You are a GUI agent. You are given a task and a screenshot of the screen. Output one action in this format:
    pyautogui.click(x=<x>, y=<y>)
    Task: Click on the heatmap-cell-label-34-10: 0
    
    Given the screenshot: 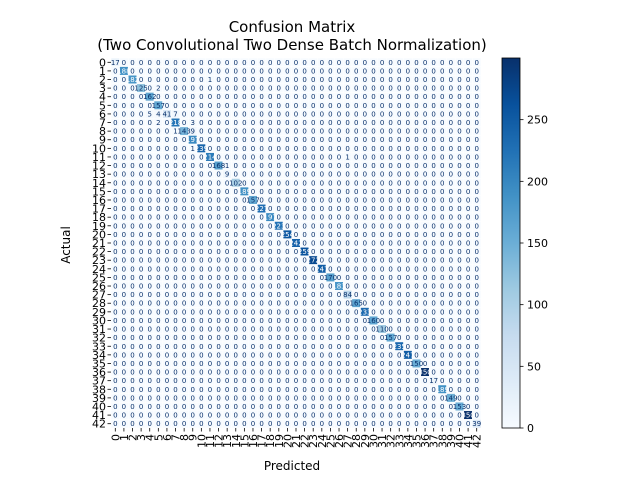 What is the action you would take?
    pyautogui.click(x=201, y=355)
    